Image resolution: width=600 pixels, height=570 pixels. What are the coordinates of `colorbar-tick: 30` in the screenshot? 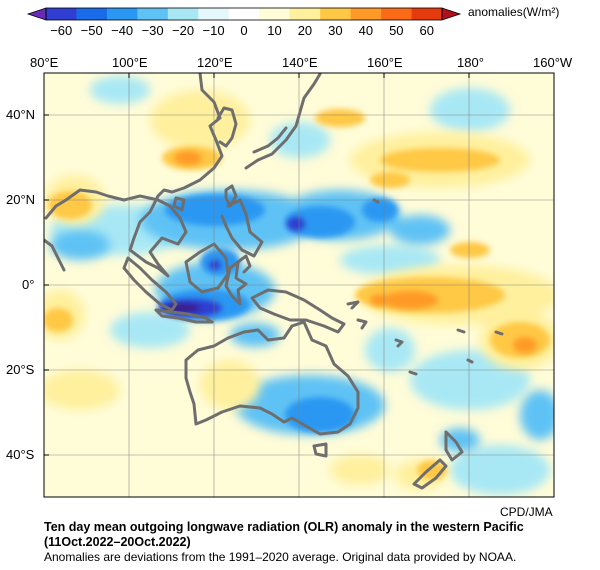 It's located at (335, 30).